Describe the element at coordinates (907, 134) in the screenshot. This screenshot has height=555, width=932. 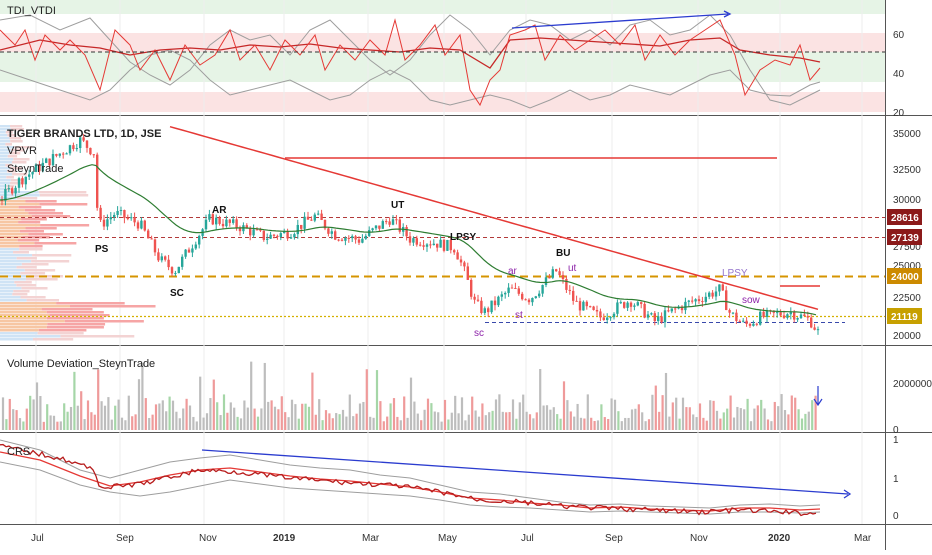
I see `price-tick-35000: 35000` at that location.